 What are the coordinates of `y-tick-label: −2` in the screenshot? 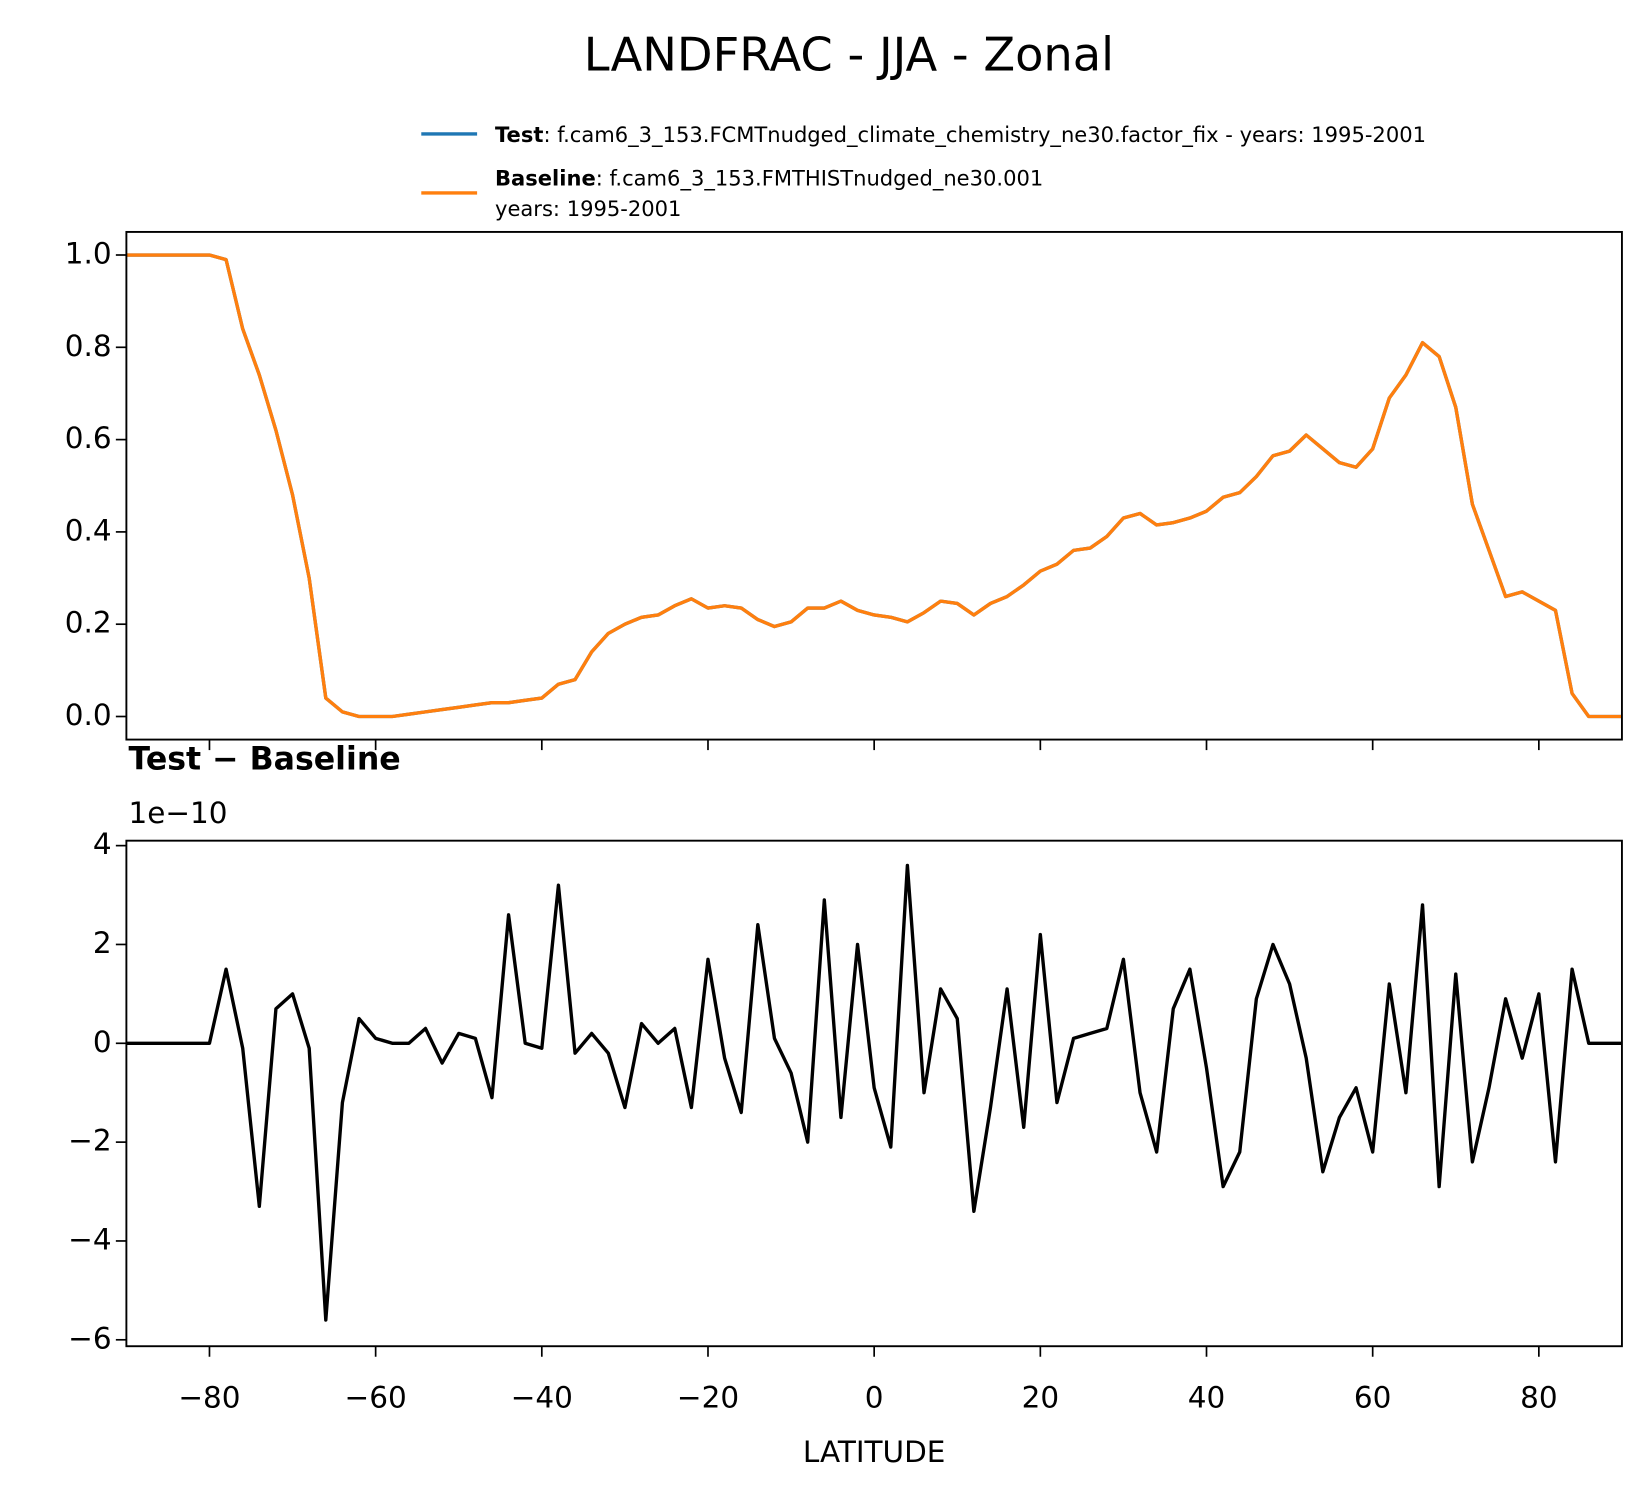 It's located at (89, 1141).